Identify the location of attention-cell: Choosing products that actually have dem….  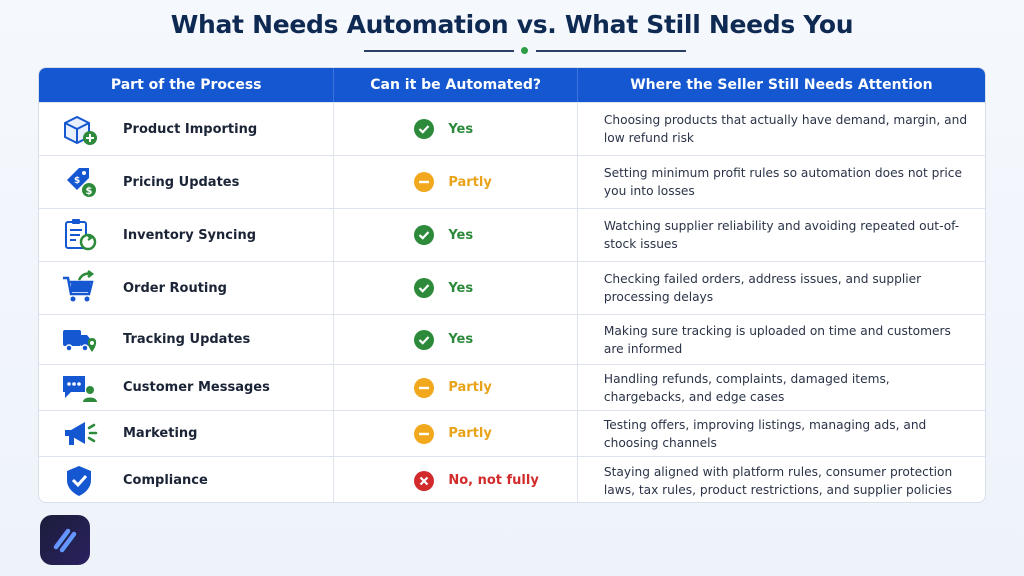
(785, 129).